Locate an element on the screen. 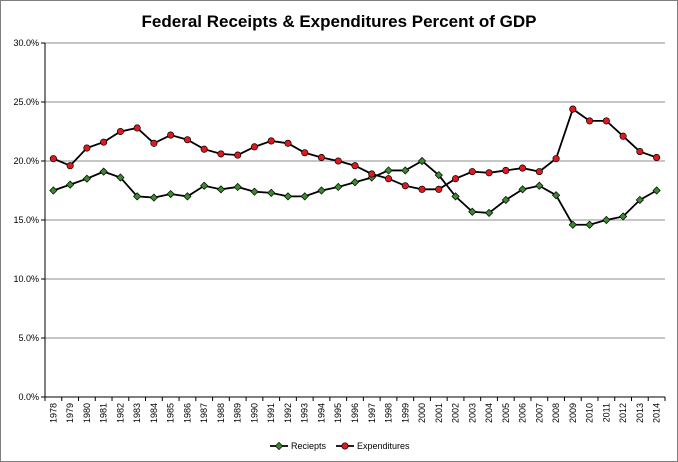  x-tick-label: 1996 is located at coordinates (355, 413).